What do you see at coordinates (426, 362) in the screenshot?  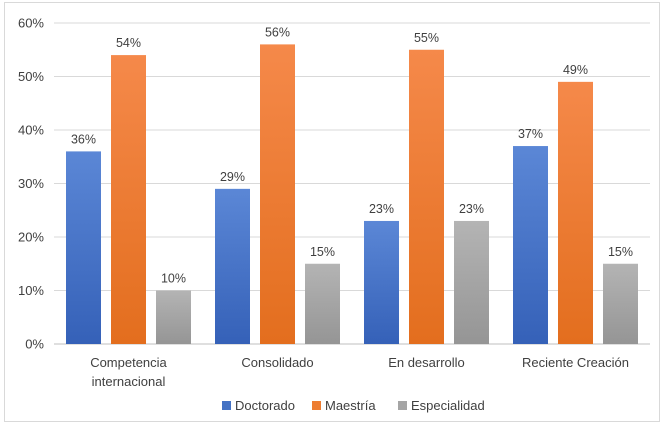 I see `category-label: En desarrollo` at bounding box center [426, 362].